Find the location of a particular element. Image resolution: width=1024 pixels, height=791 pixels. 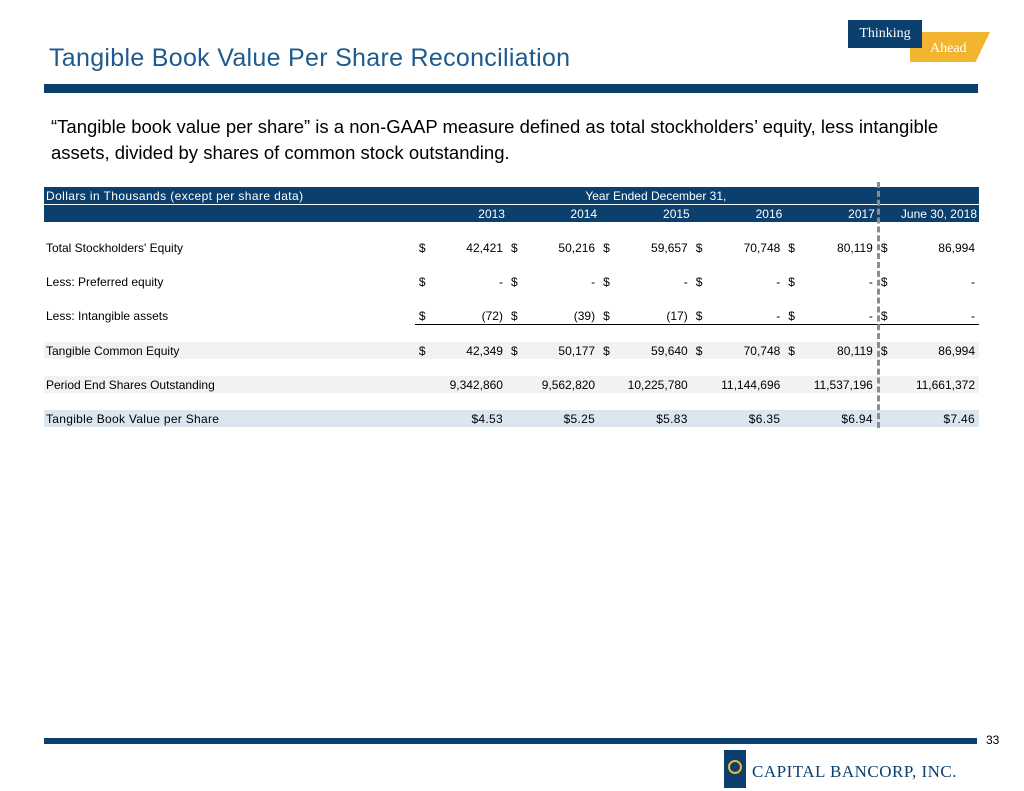

period-label: Year Ended December 31, is located at coordinates (645, 196).